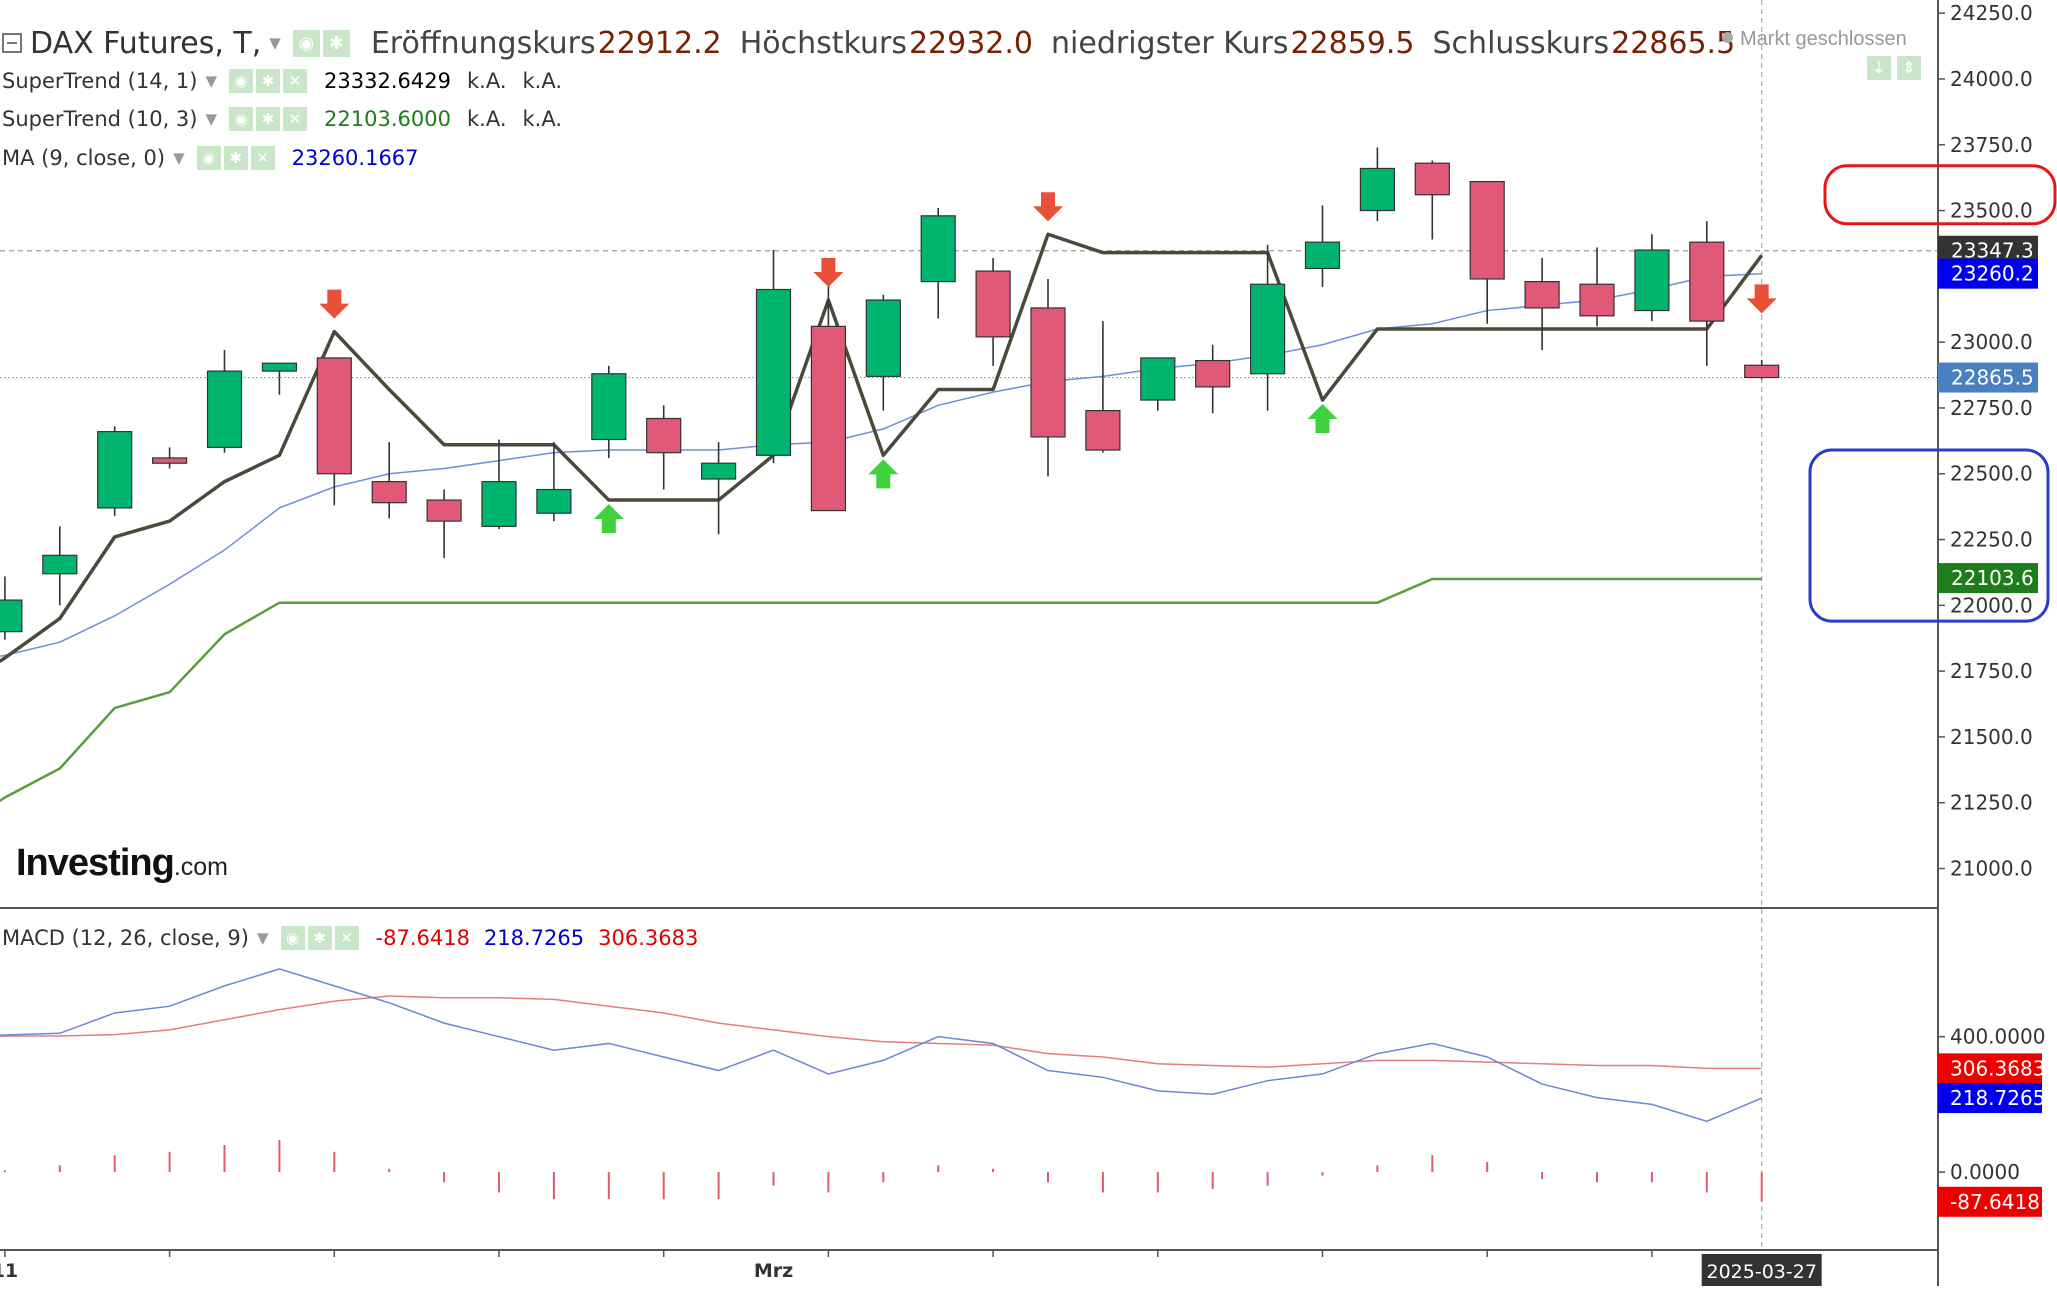  I want to click on arrow-down-icon: ⇣, so click(1879, 68).